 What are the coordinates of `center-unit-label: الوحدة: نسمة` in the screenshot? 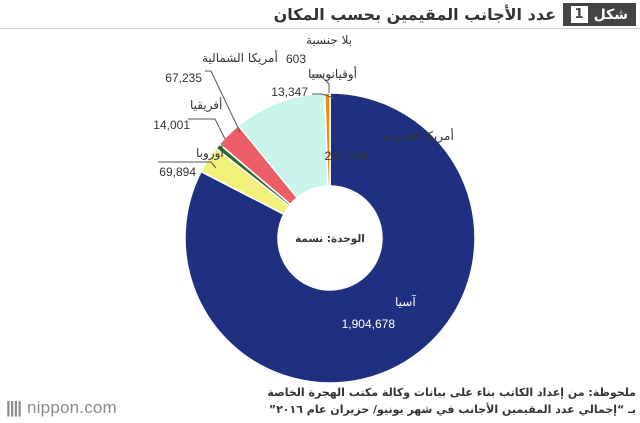 It's located at (330, 239).